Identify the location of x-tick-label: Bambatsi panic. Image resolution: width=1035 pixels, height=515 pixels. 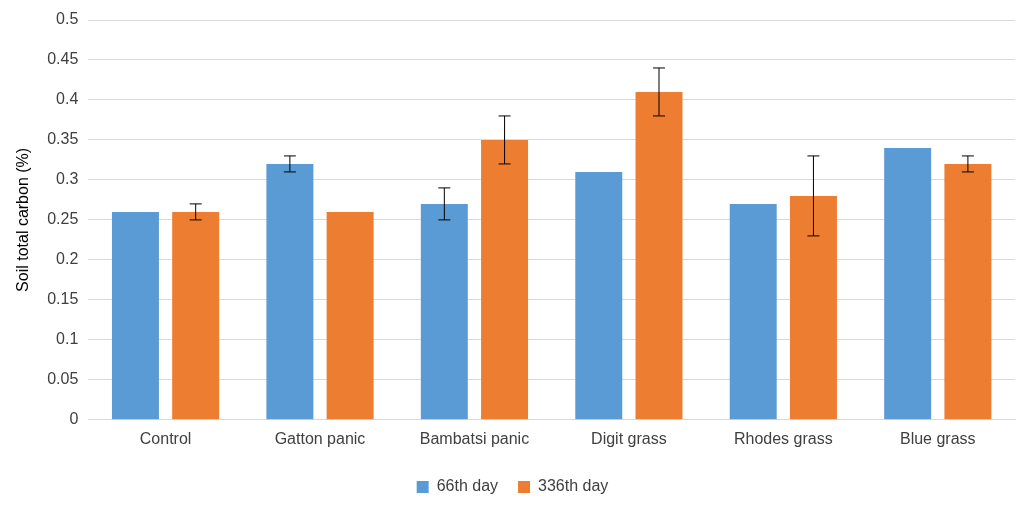
(474, 438).